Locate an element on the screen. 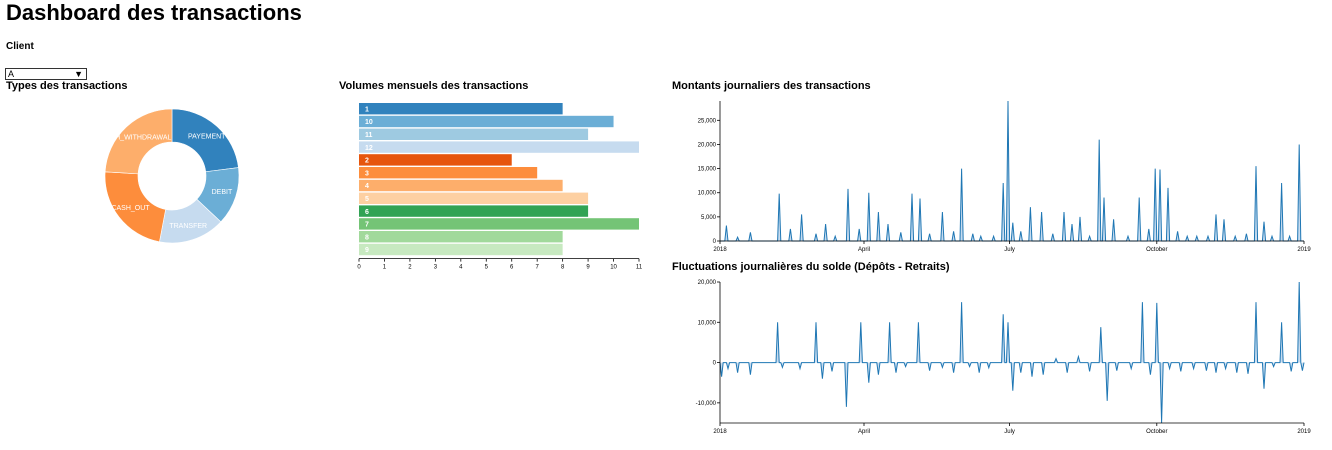 Image resolution: width=1332 pixels, height=450 pixels. panel-title-monthly: Volumes mensuels des transactions is located at coordinates (434, 86).